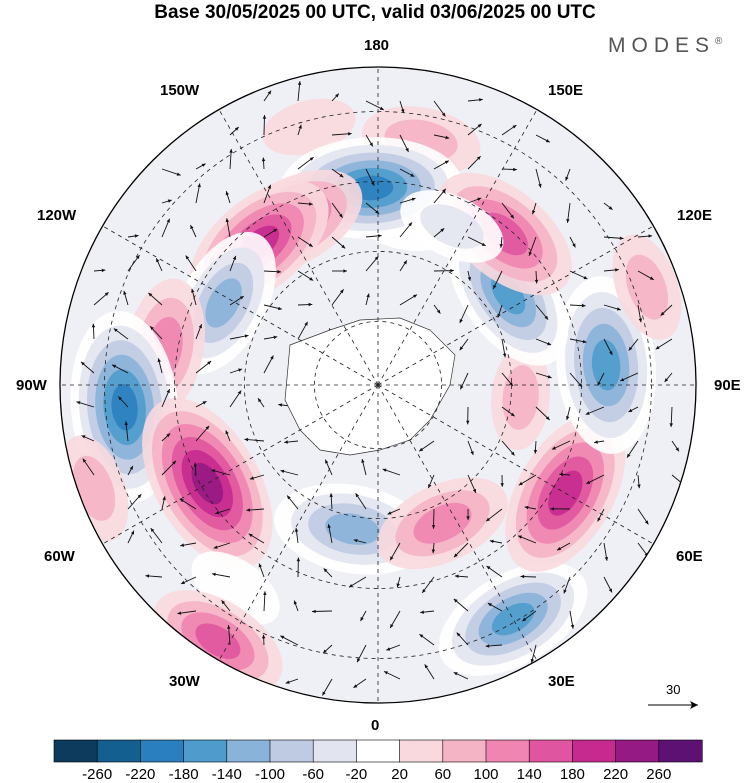  What do you see at coordinates (695, 215) in the screenshot?
I see `lon-label-120e: 120E` at bounding box center [695, 215].